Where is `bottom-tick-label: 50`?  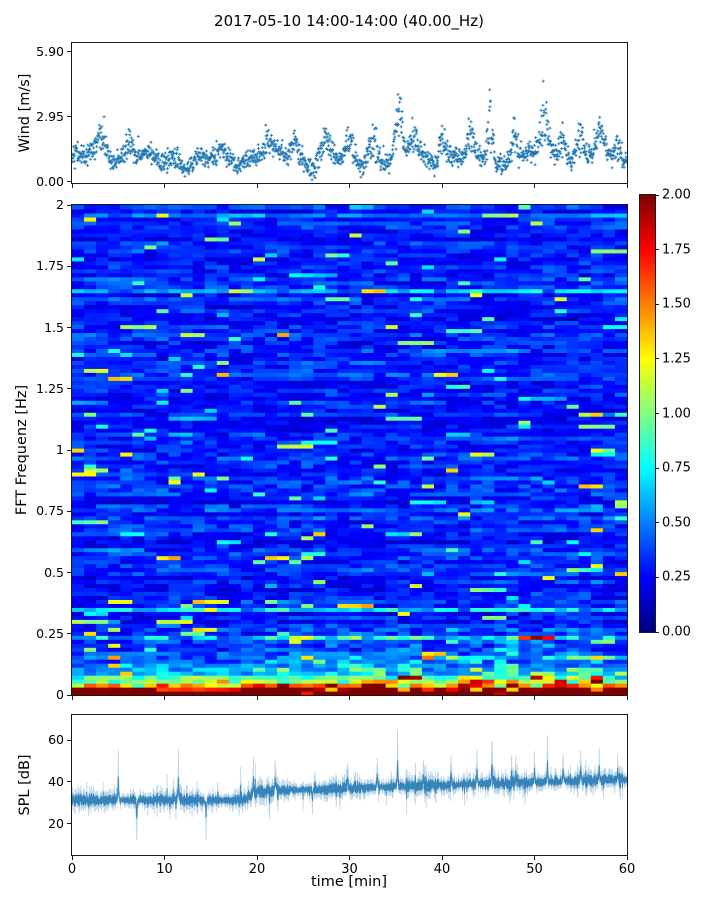
bottom-tick-label: 50 is located at coordinates (534, 869).